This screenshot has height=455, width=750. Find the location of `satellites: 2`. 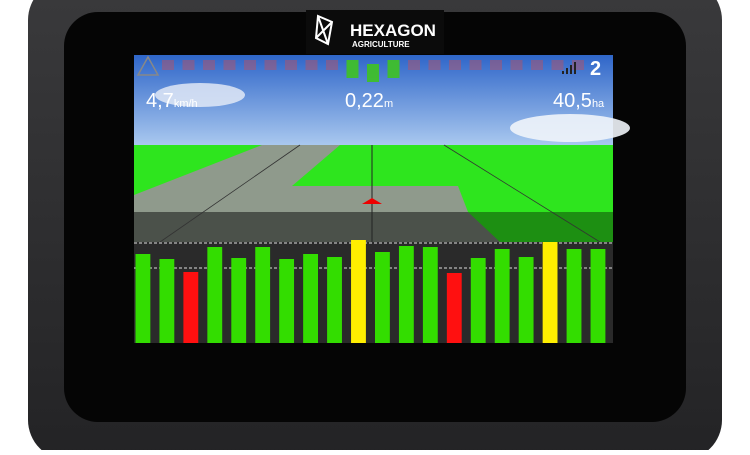

satellites: 2 is located at coordinates (595, 69).